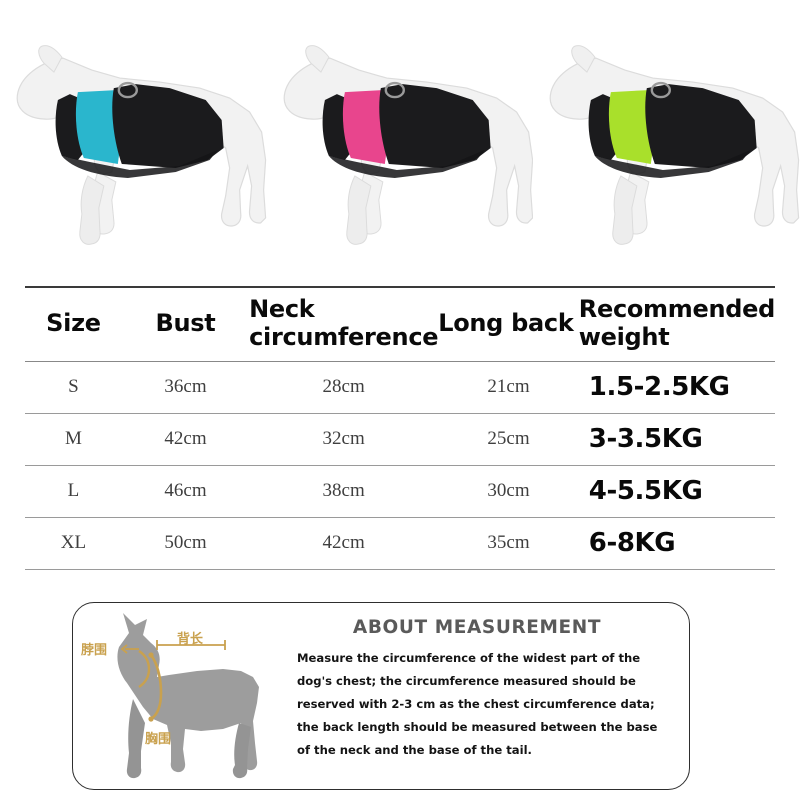  Describe the element at coordinates (676, 543) in the screenshot. I see `cell-weight: 6-8KG` at that location.